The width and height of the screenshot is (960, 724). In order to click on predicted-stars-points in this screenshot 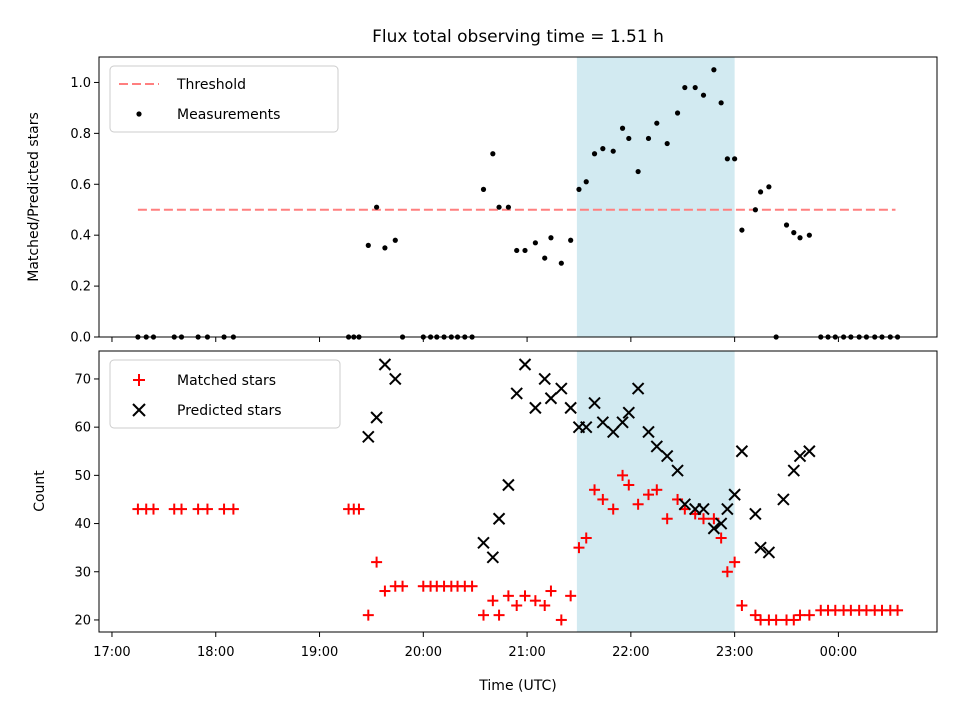, I will do `click(589, 461)`.